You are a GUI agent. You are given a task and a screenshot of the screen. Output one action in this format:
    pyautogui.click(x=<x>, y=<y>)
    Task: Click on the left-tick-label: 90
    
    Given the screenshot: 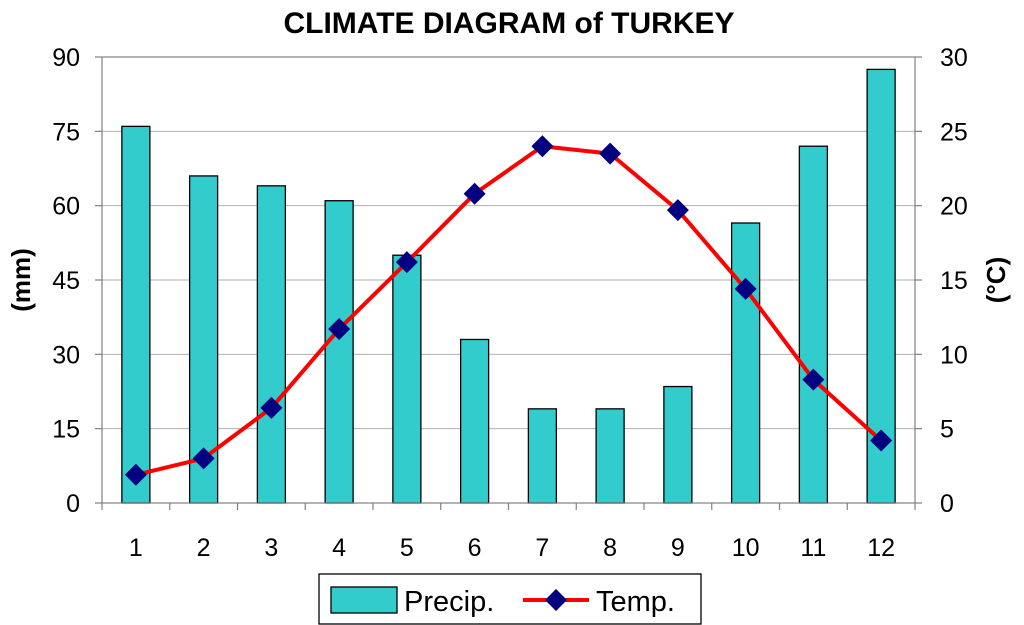 What is the action you would take?
    pyautogui.click(x=66, y=58)
    